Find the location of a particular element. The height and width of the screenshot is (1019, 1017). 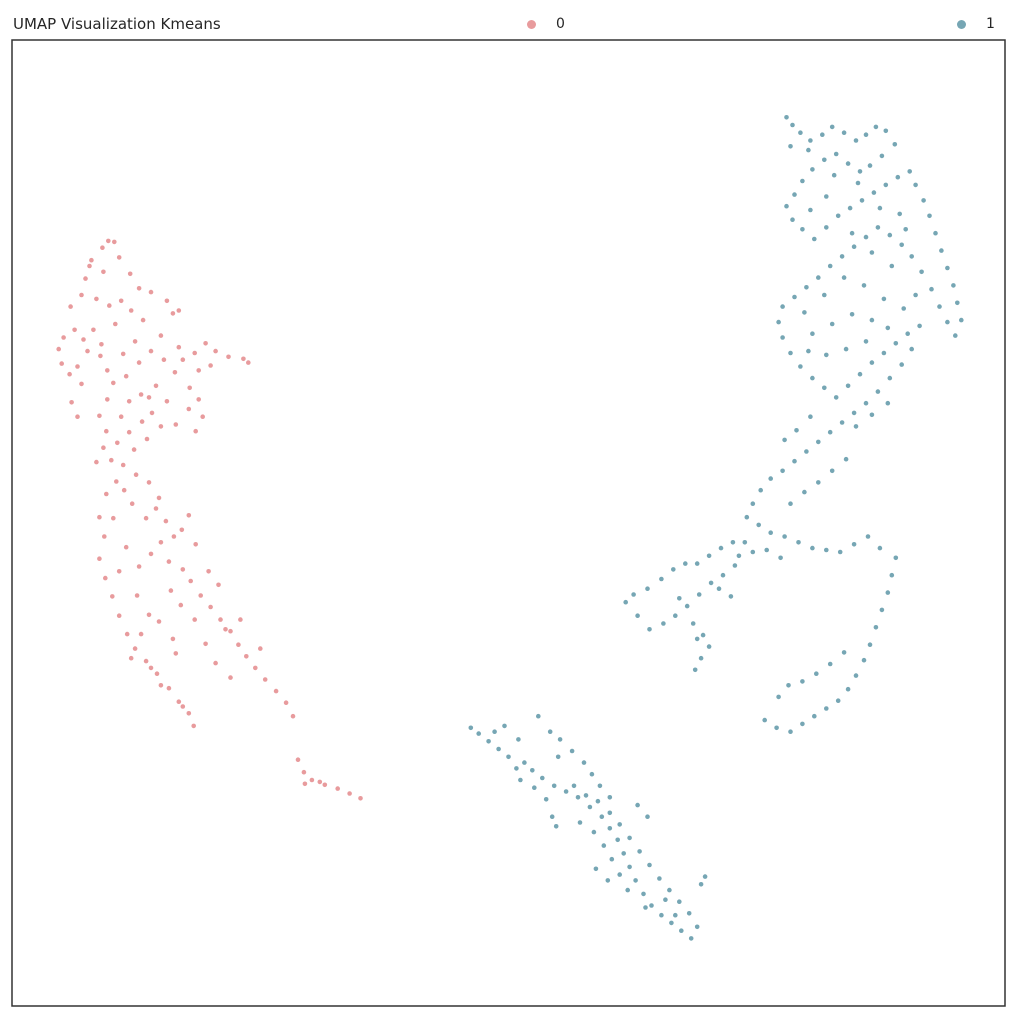

legend-label-1: 1 is located at coordinates (990, 24).